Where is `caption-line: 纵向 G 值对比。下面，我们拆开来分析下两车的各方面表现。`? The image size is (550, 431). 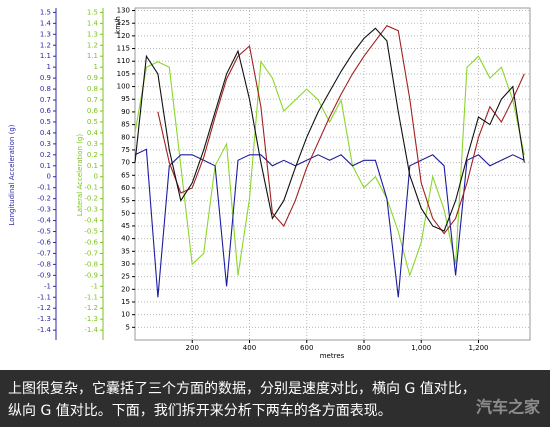
caption-line: 纵向 G 值对比。下面，我们拆开来分析下两车的各方面表现。 is located at coordinates (200, 410).